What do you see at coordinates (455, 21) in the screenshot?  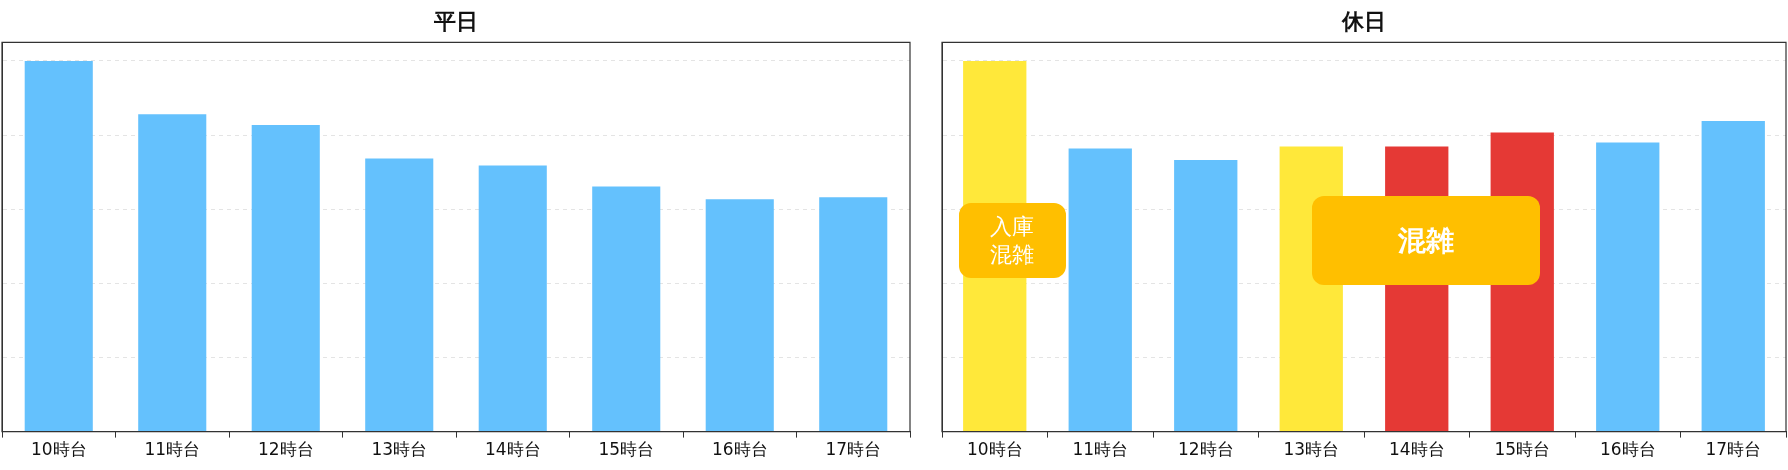 I see `chart-title: 平日` at bounding box center [455, 21].